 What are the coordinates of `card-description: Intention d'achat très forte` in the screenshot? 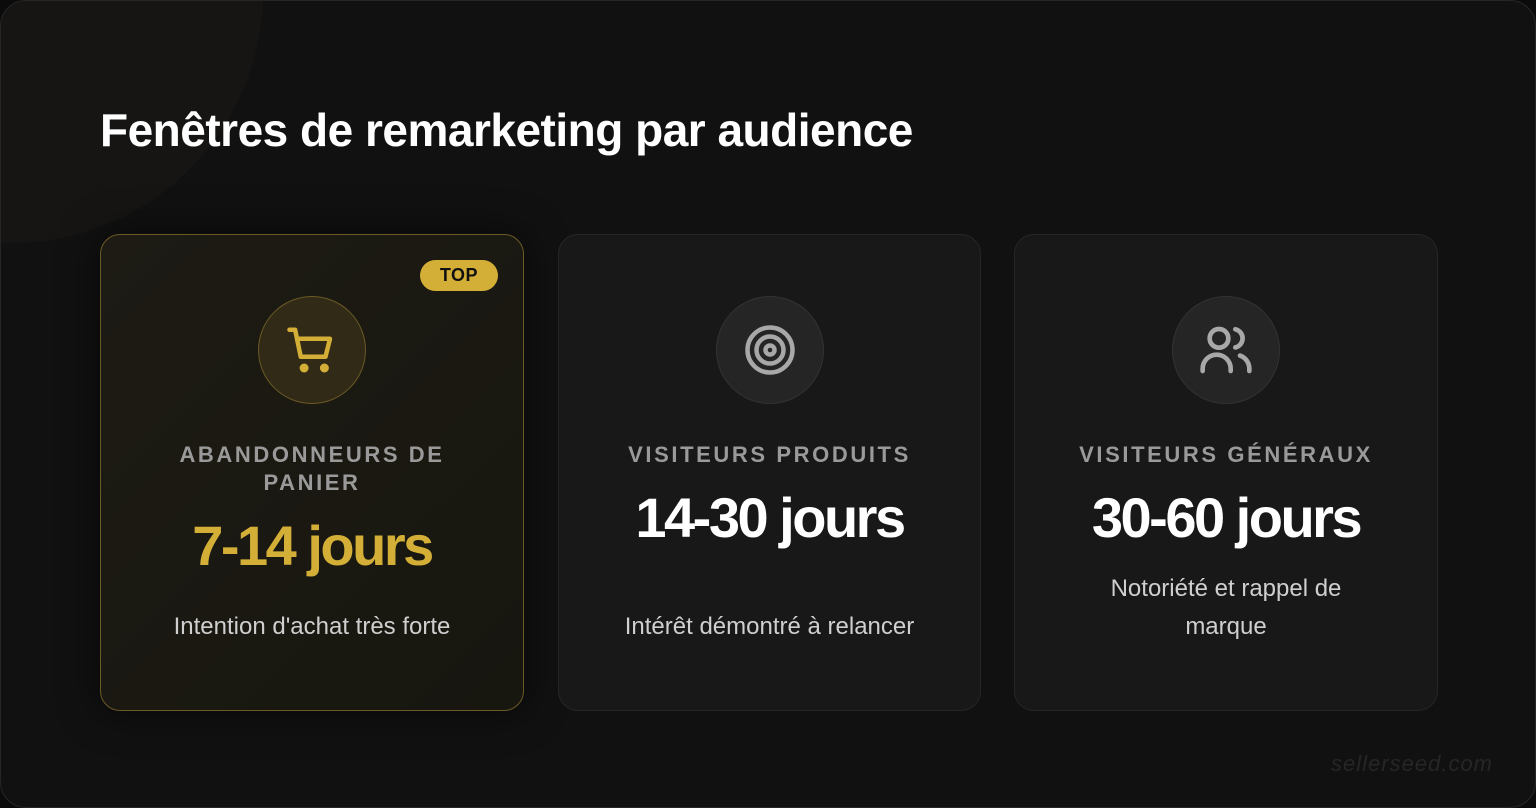 It's located at (312, 626).